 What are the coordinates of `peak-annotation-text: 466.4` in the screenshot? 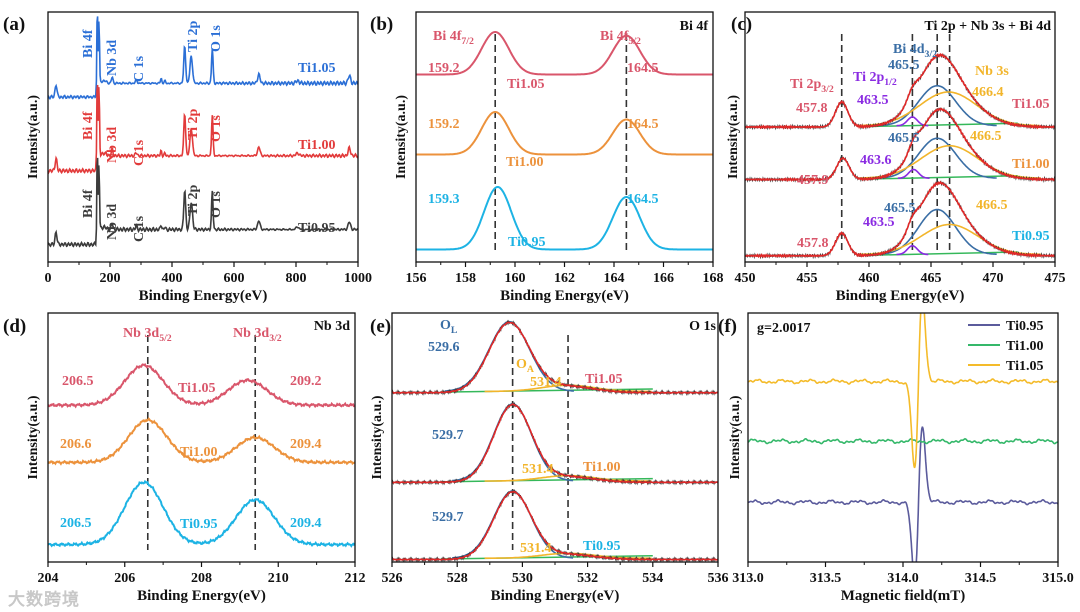 It's located at (988, 92).